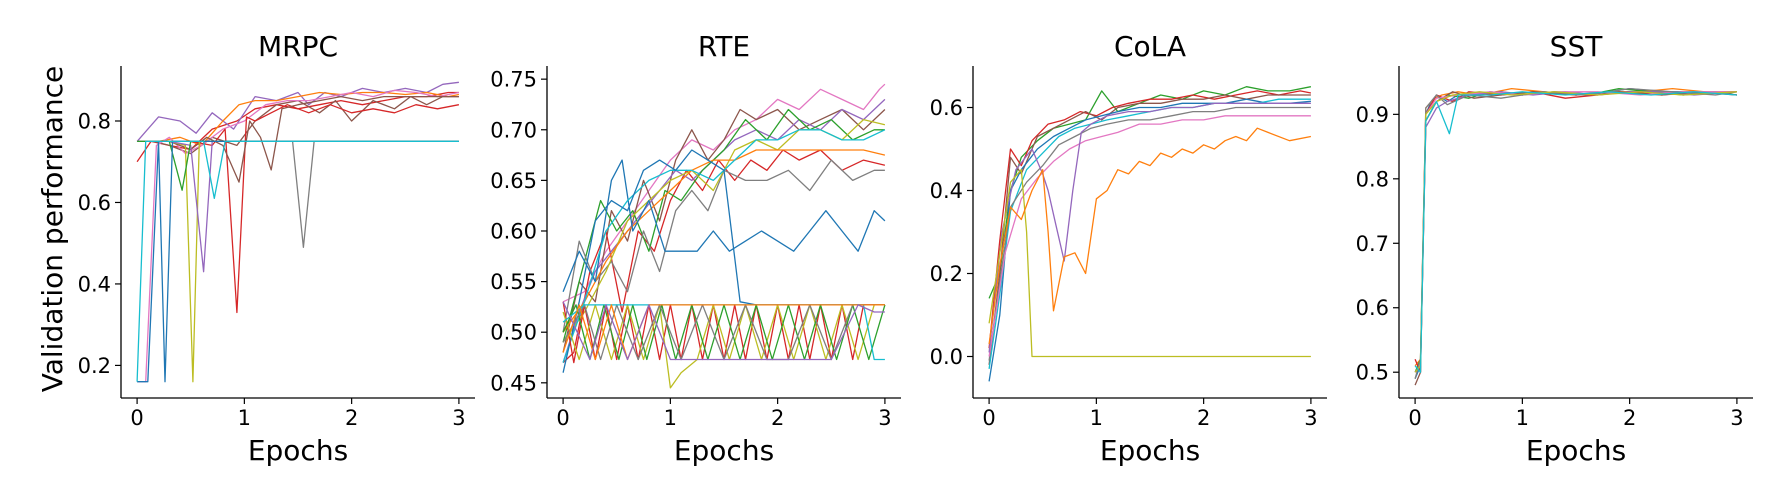  What do you see at coordinates (1372, 373) in the screenshot?
I see `y-tick-label: 0.5` at bounding box center [1372, 373].